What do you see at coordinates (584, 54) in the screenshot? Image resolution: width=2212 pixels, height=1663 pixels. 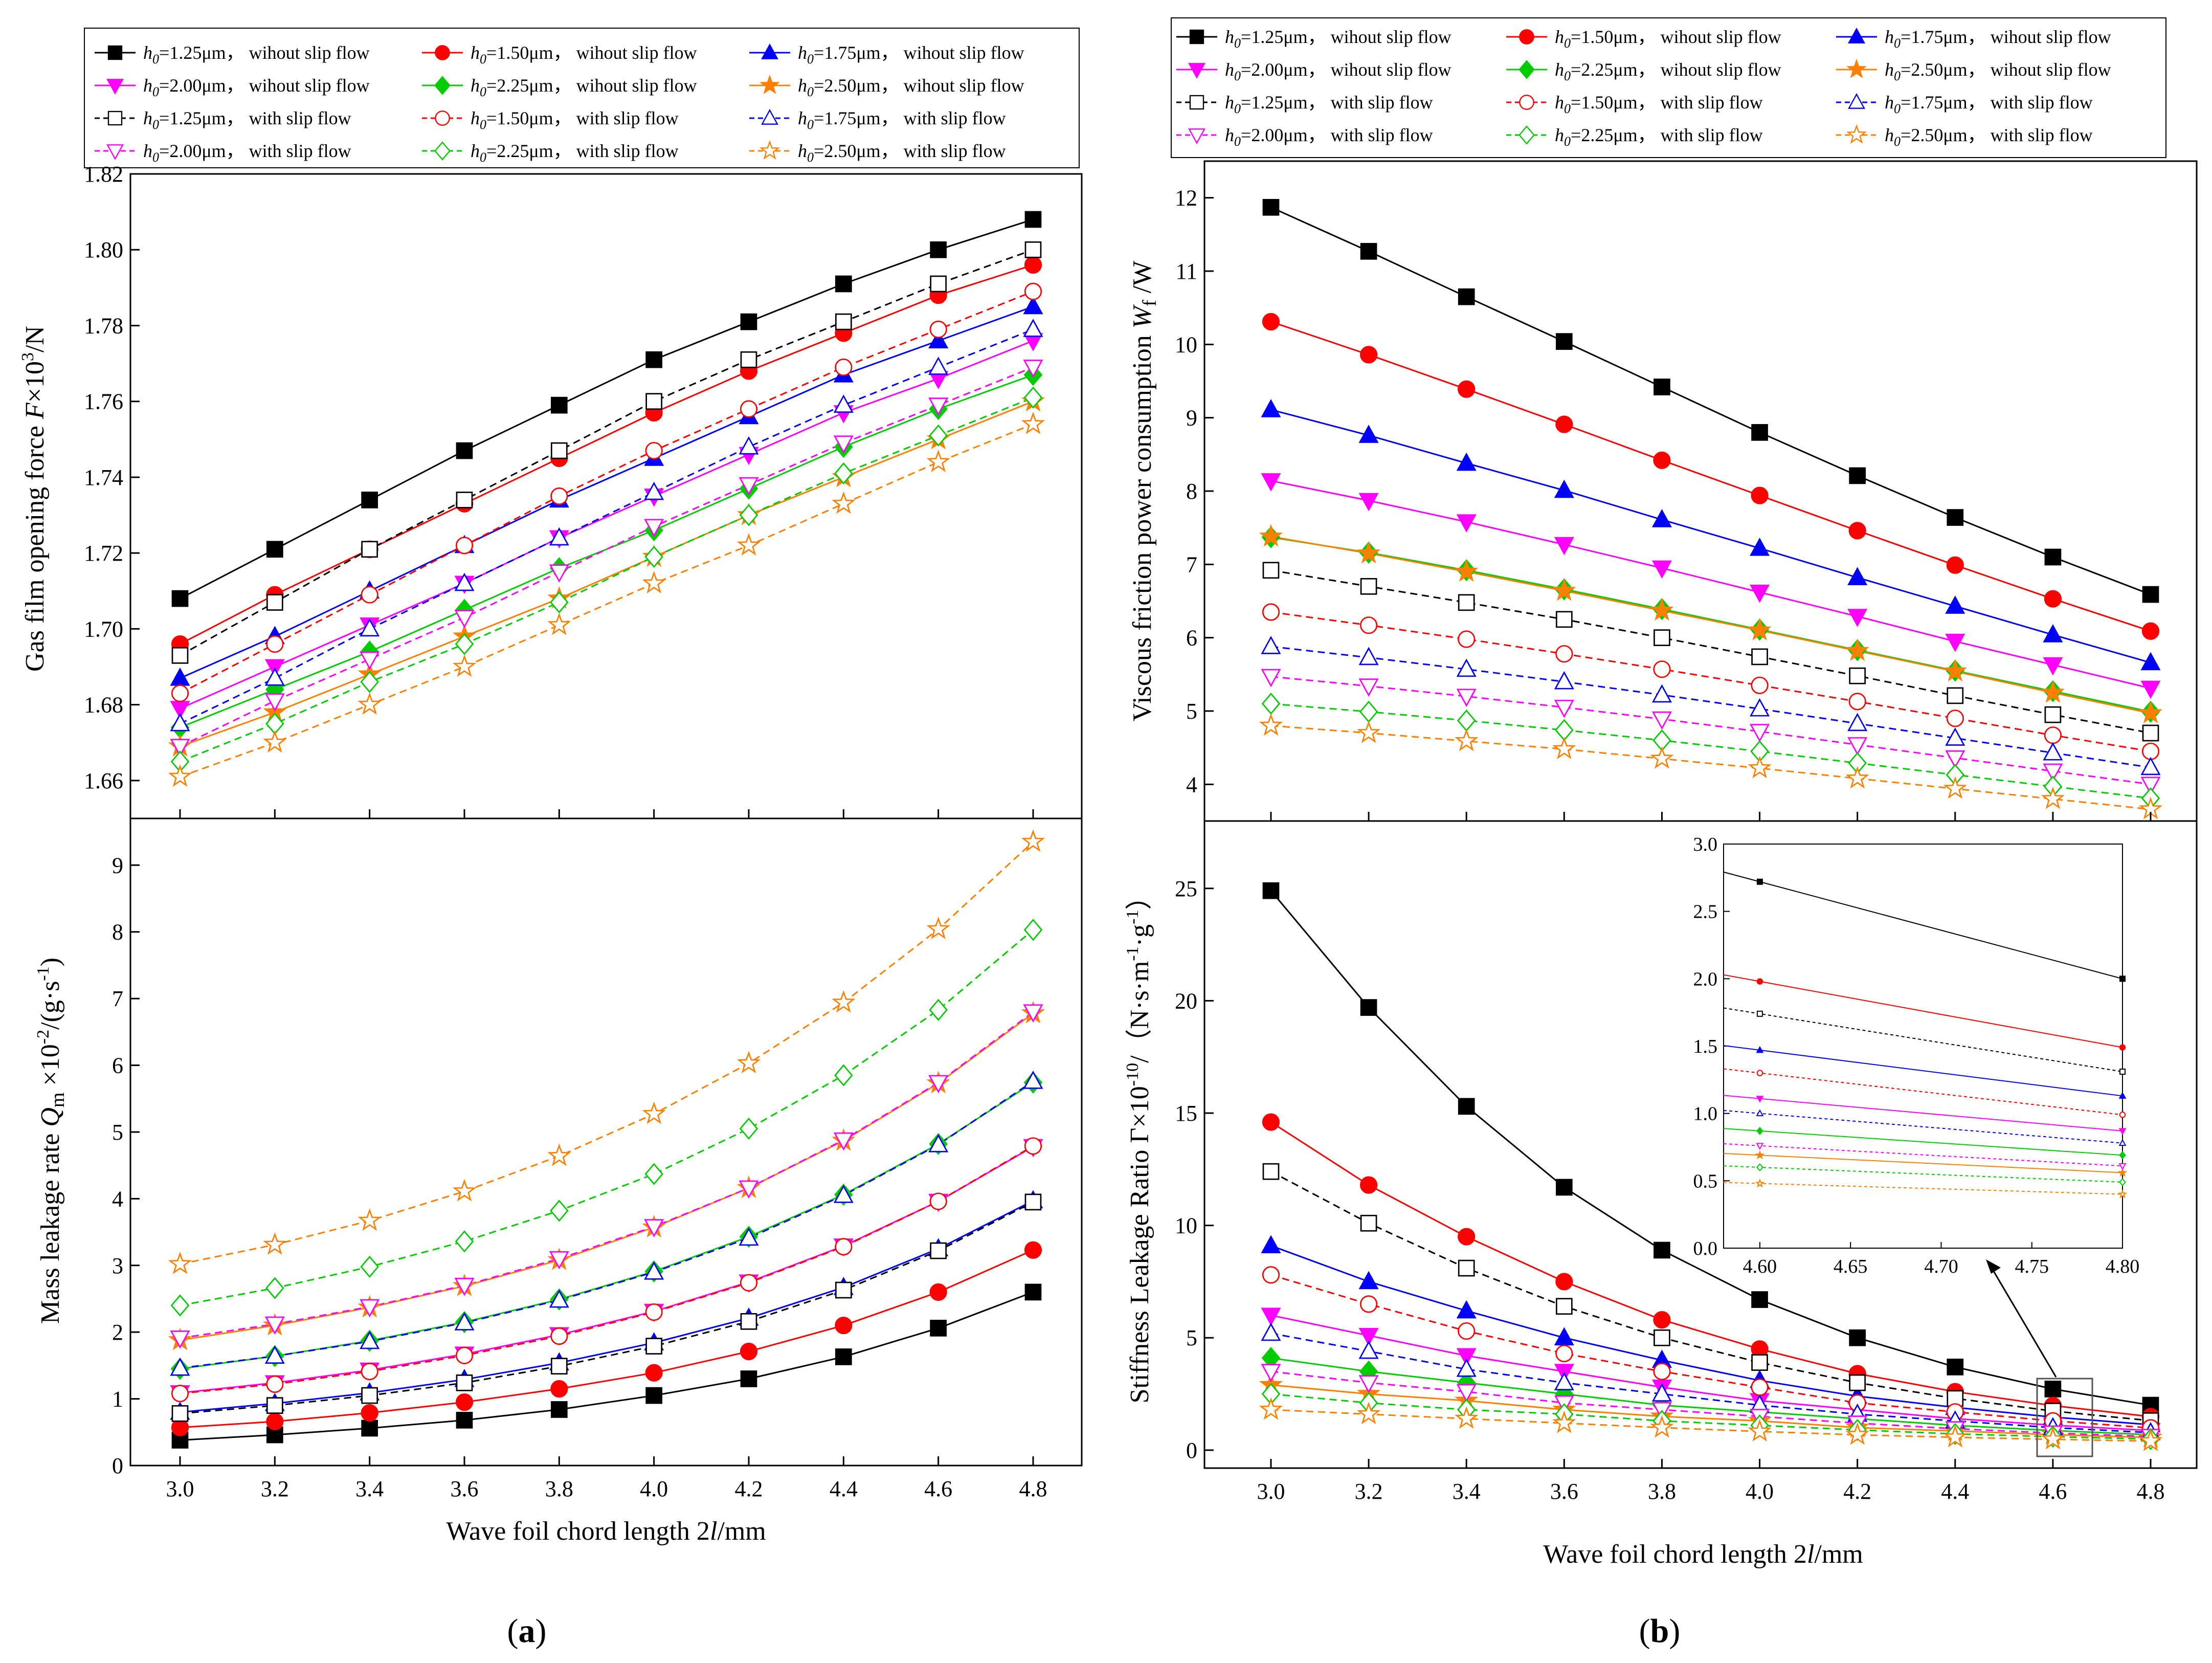 I see `legend-entry-label: h0=1.50μm， wihout slip flow` at bounding box center [584, 54].